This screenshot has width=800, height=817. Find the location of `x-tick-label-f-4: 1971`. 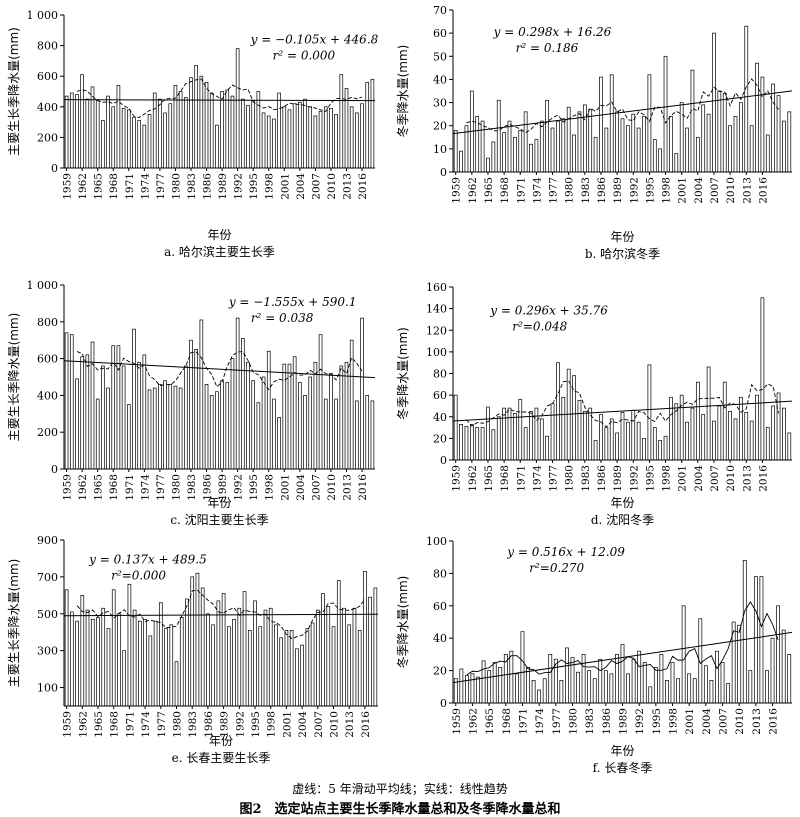

x-tick-label-f-4: 1971 is located at coordinates (523, 721).